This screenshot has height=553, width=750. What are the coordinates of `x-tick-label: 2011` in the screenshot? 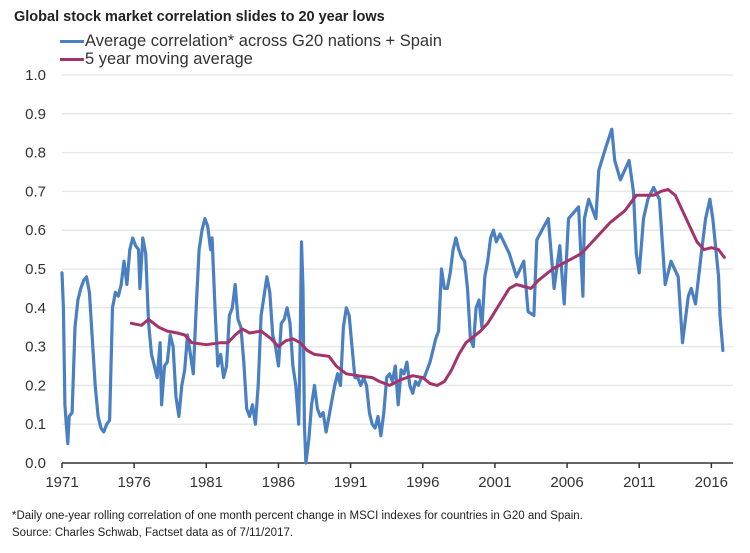 It's located at (639, 482).